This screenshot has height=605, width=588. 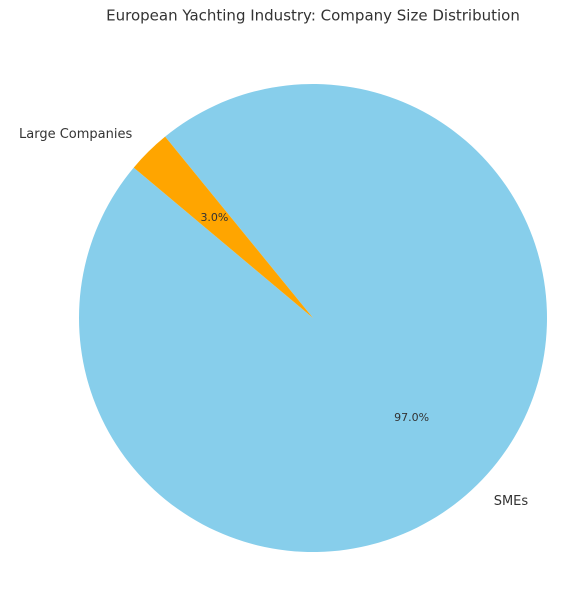 I want to click on slice-label: SMEs, so click(x=511, y=501).